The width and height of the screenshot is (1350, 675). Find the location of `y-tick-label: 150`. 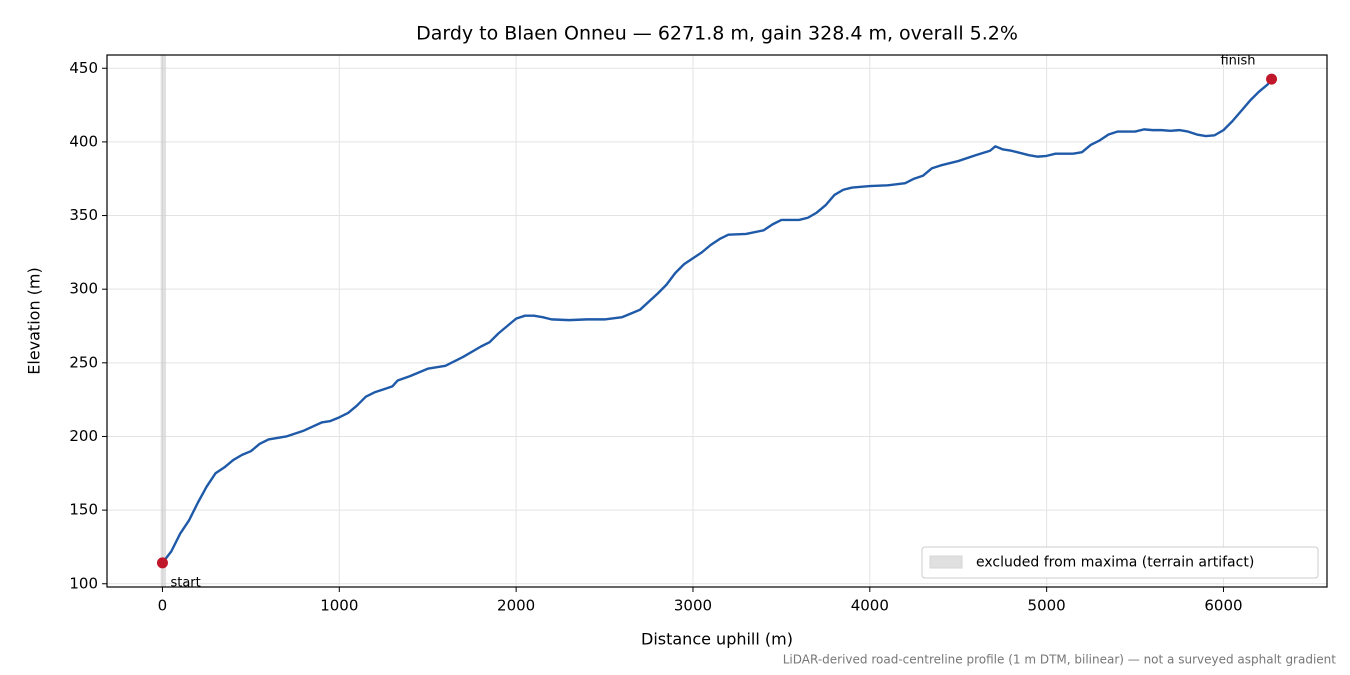

y-tick-label: 150 is located at coordinates (83, 510).